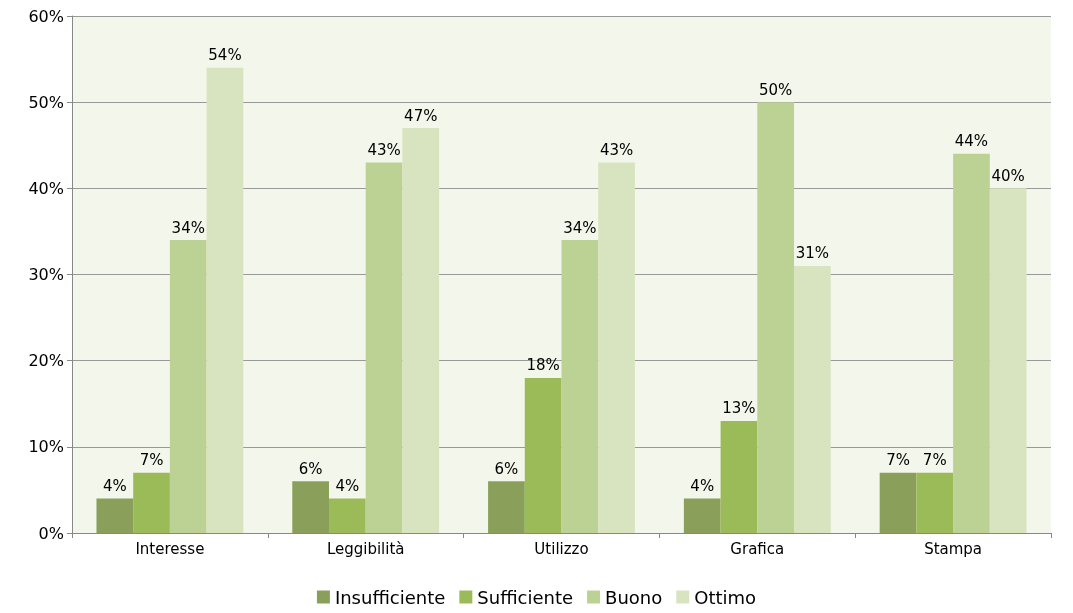 Image resolution: width=1073 pixels, height=613 pixels. What do you see at coordinates (421, 115) in the screenshot?
I see `data-label: 47%` at bounding box center [421, 115].